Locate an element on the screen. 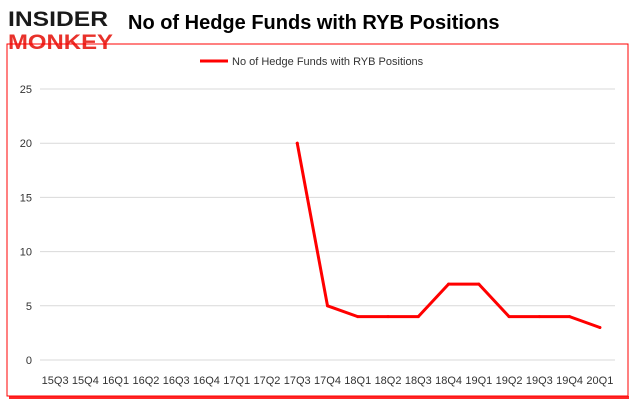  x-tick-label: 15Q4 is located at coordinates (85, 381).